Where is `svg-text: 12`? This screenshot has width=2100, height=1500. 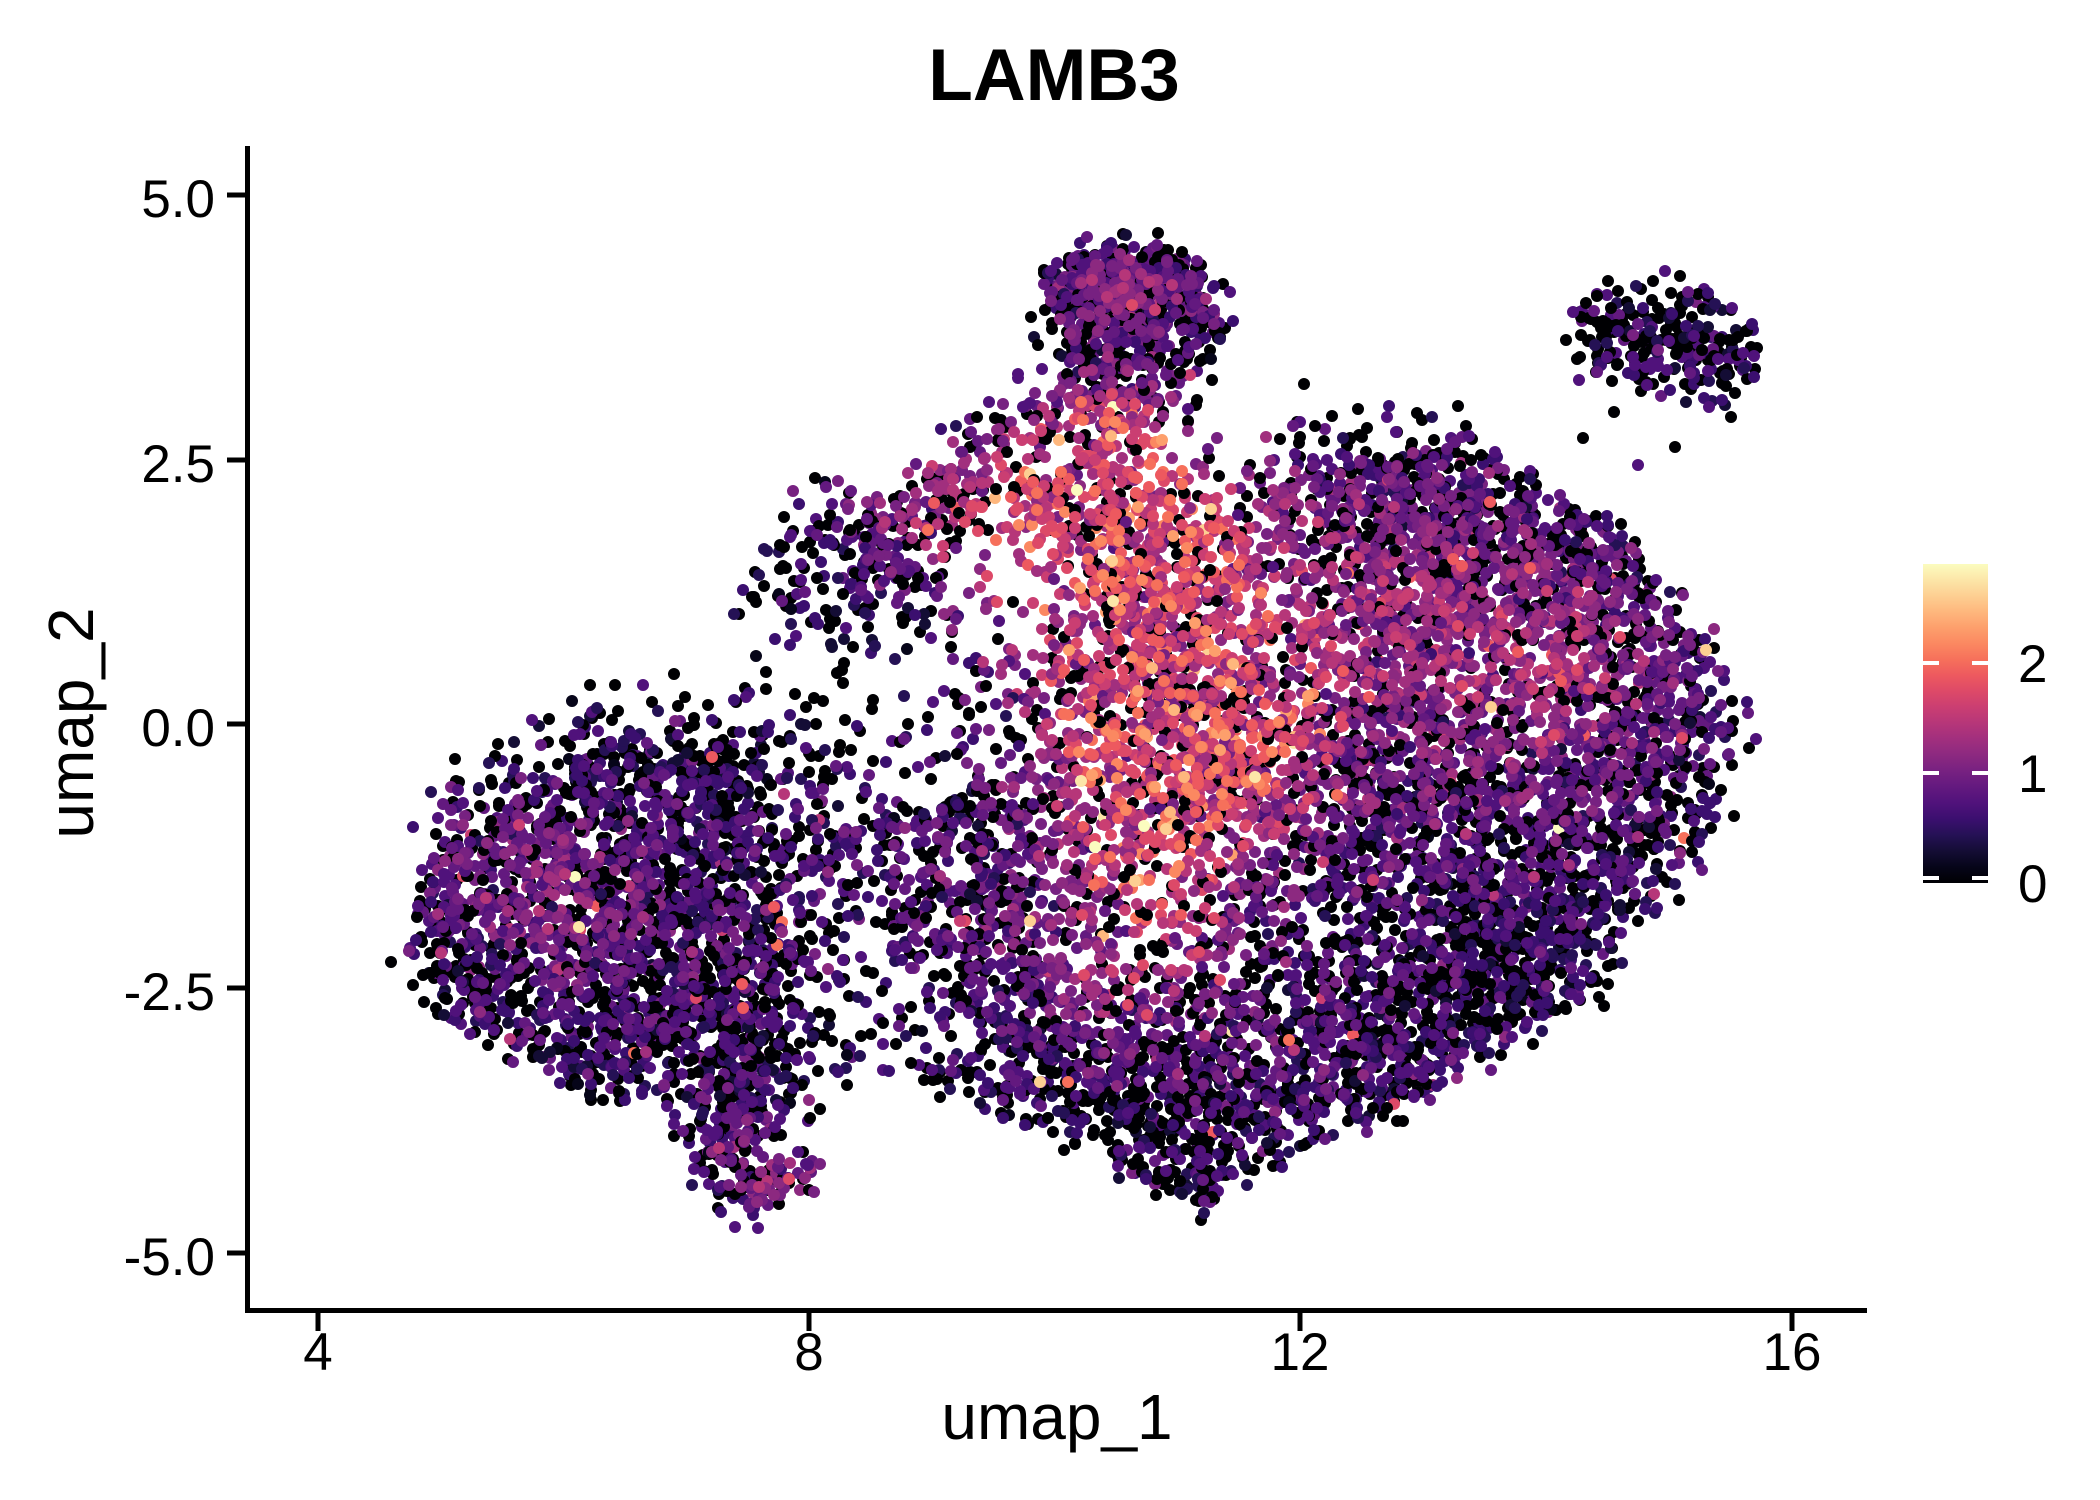
svg-text: 12 is located at coordinates (1300, 1352).